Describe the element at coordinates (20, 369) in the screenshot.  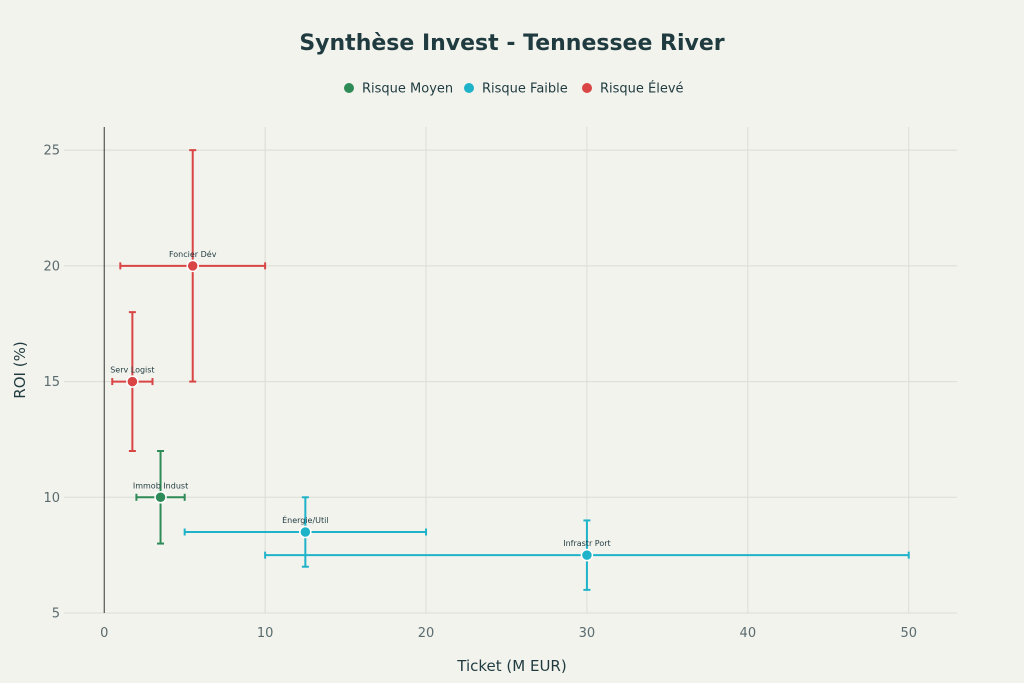
I see `y-axis-title: ROI (%)` at that location.